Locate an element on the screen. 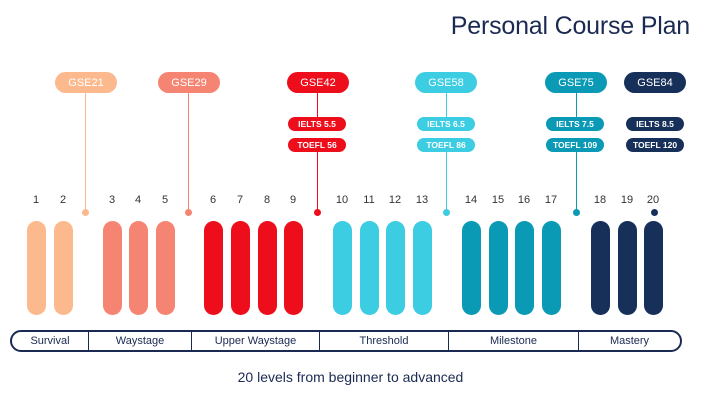 This screenshot has height=400, width=701. level-number-10: 10 is located at coordinates (342, 200).